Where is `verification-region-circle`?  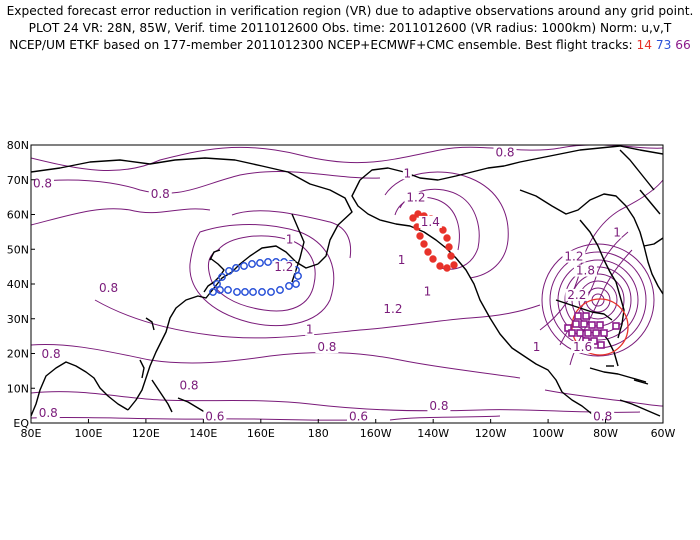
verification-region-circle is located at coordinates (600, 327).